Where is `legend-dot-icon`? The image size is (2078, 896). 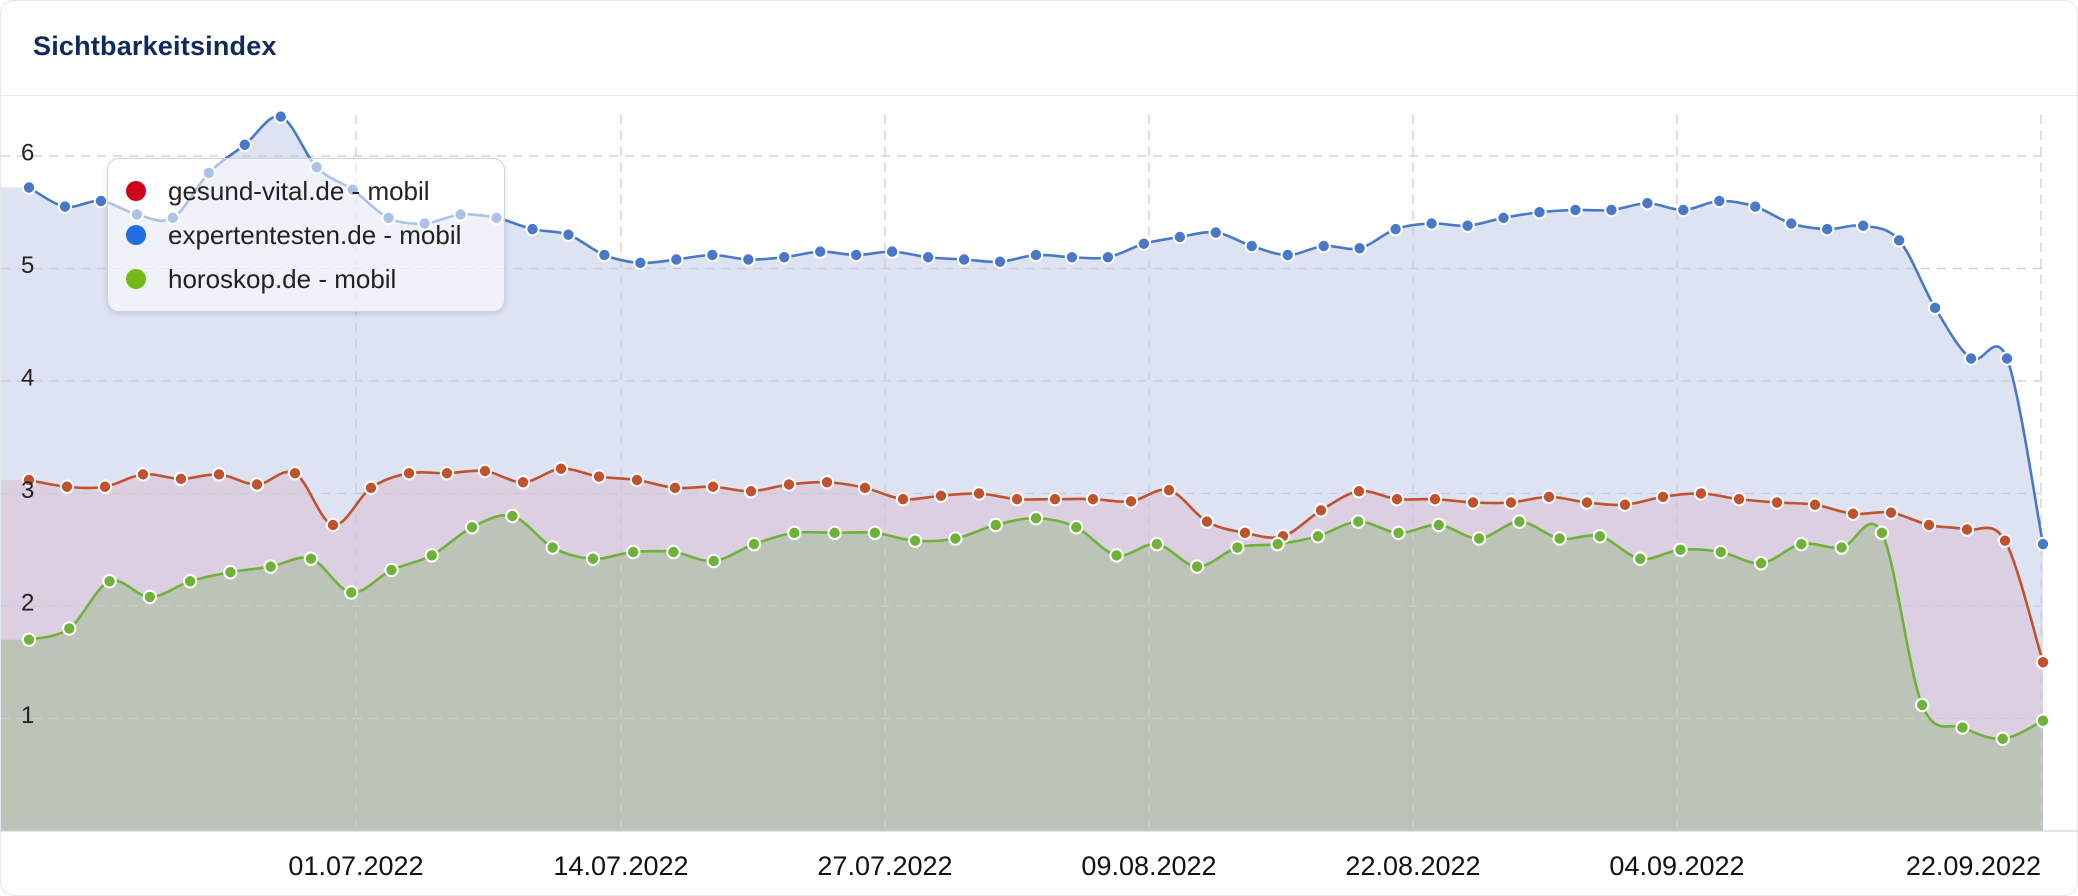
legend-dot-icon is located at coordinates (136, 279).